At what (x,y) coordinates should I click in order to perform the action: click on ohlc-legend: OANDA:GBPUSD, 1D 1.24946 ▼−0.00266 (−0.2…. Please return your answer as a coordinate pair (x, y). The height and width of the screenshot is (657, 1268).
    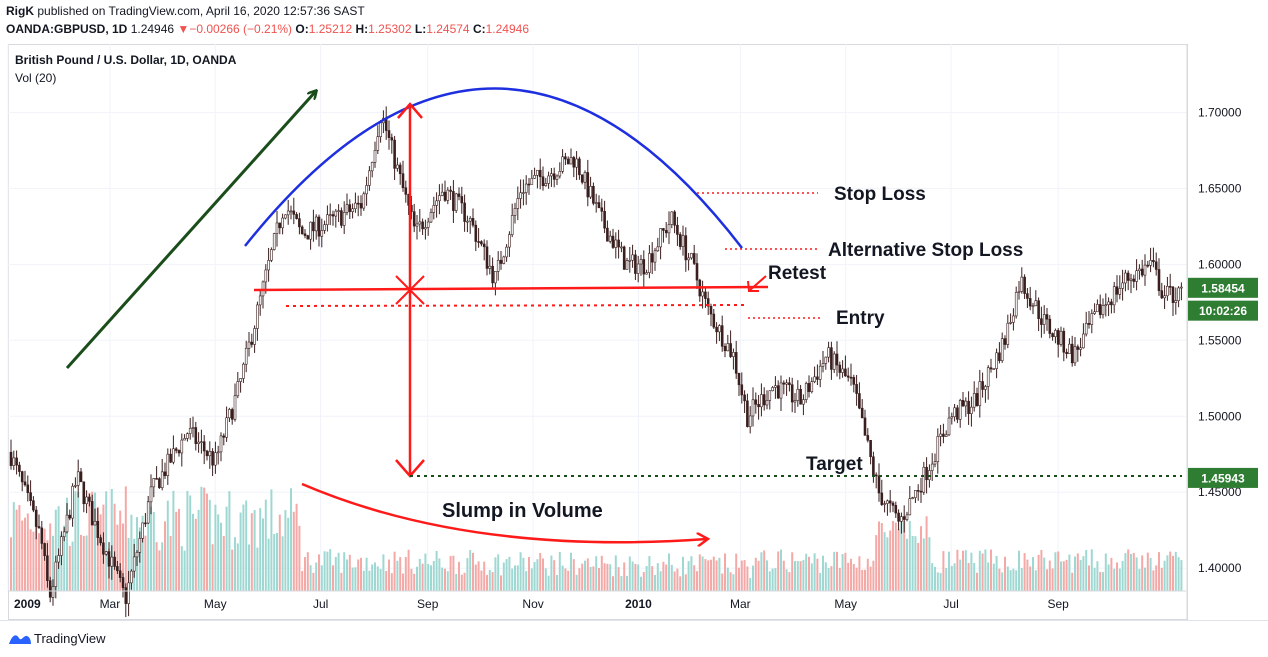
    Looking at the image, I should click on (267, 29).